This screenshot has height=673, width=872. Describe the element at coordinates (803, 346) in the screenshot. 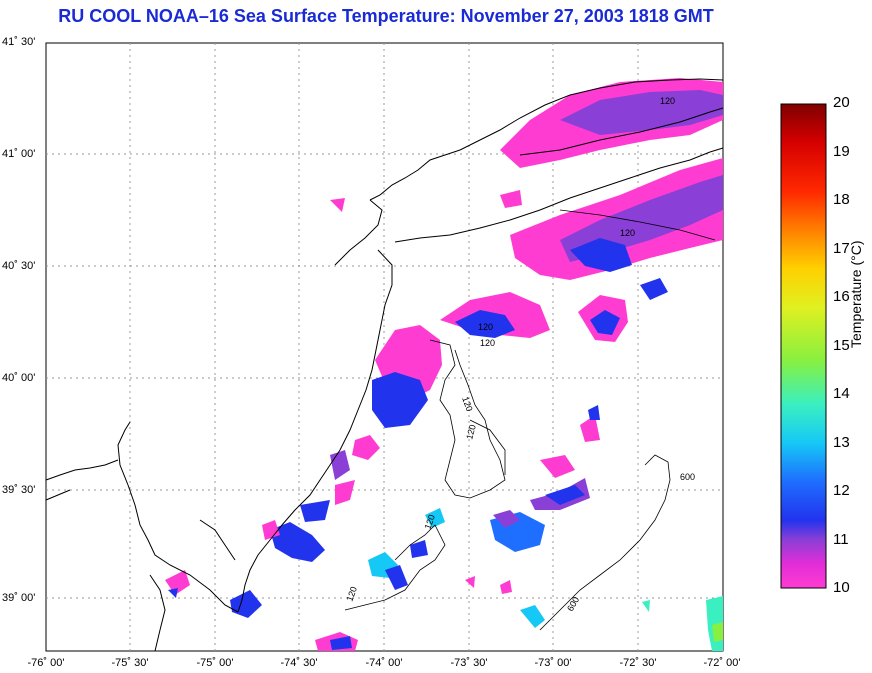

I see `colorbar-gradient` at that location.